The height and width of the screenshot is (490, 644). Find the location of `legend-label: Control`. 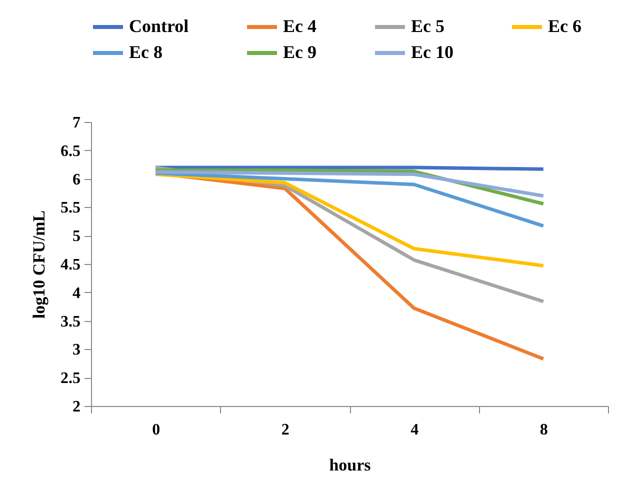

legend-label: Control is located at coordinates (159, 26).